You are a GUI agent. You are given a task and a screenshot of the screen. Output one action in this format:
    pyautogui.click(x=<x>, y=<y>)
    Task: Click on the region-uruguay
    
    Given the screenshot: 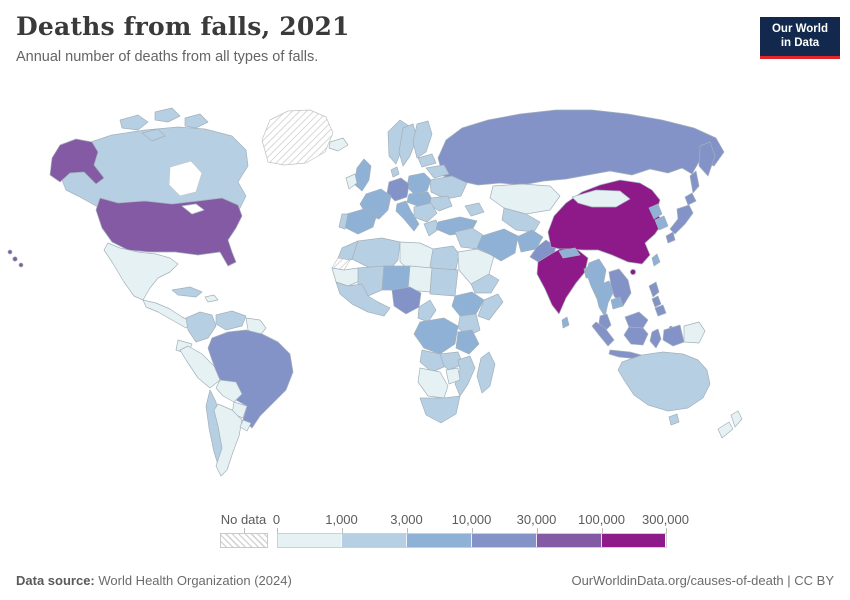 What is the action you would take?
    pyautogui.click(x=245, y=425)
    